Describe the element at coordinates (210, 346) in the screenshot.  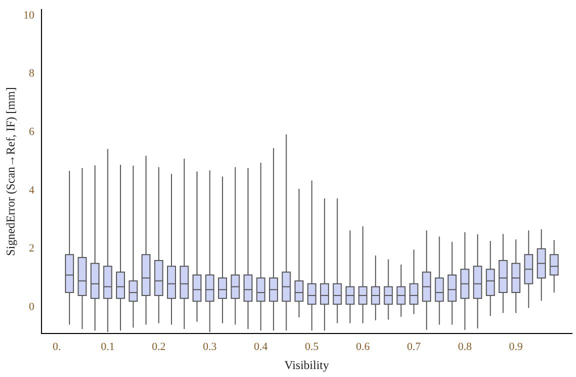
I see `x-tick-label: 0.3` at that location.